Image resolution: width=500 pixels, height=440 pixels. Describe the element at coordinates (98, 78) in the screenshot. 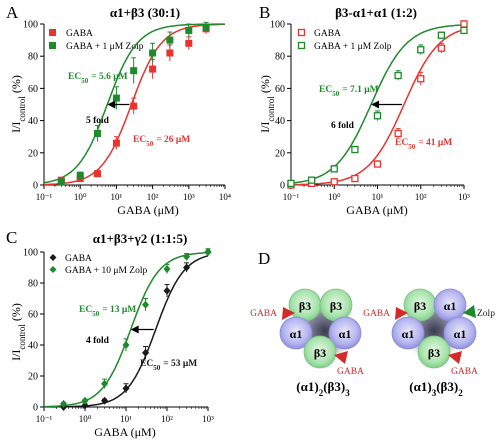

I see `panel-a-ec50-green: EC50 = 5.6 μM` at that location.